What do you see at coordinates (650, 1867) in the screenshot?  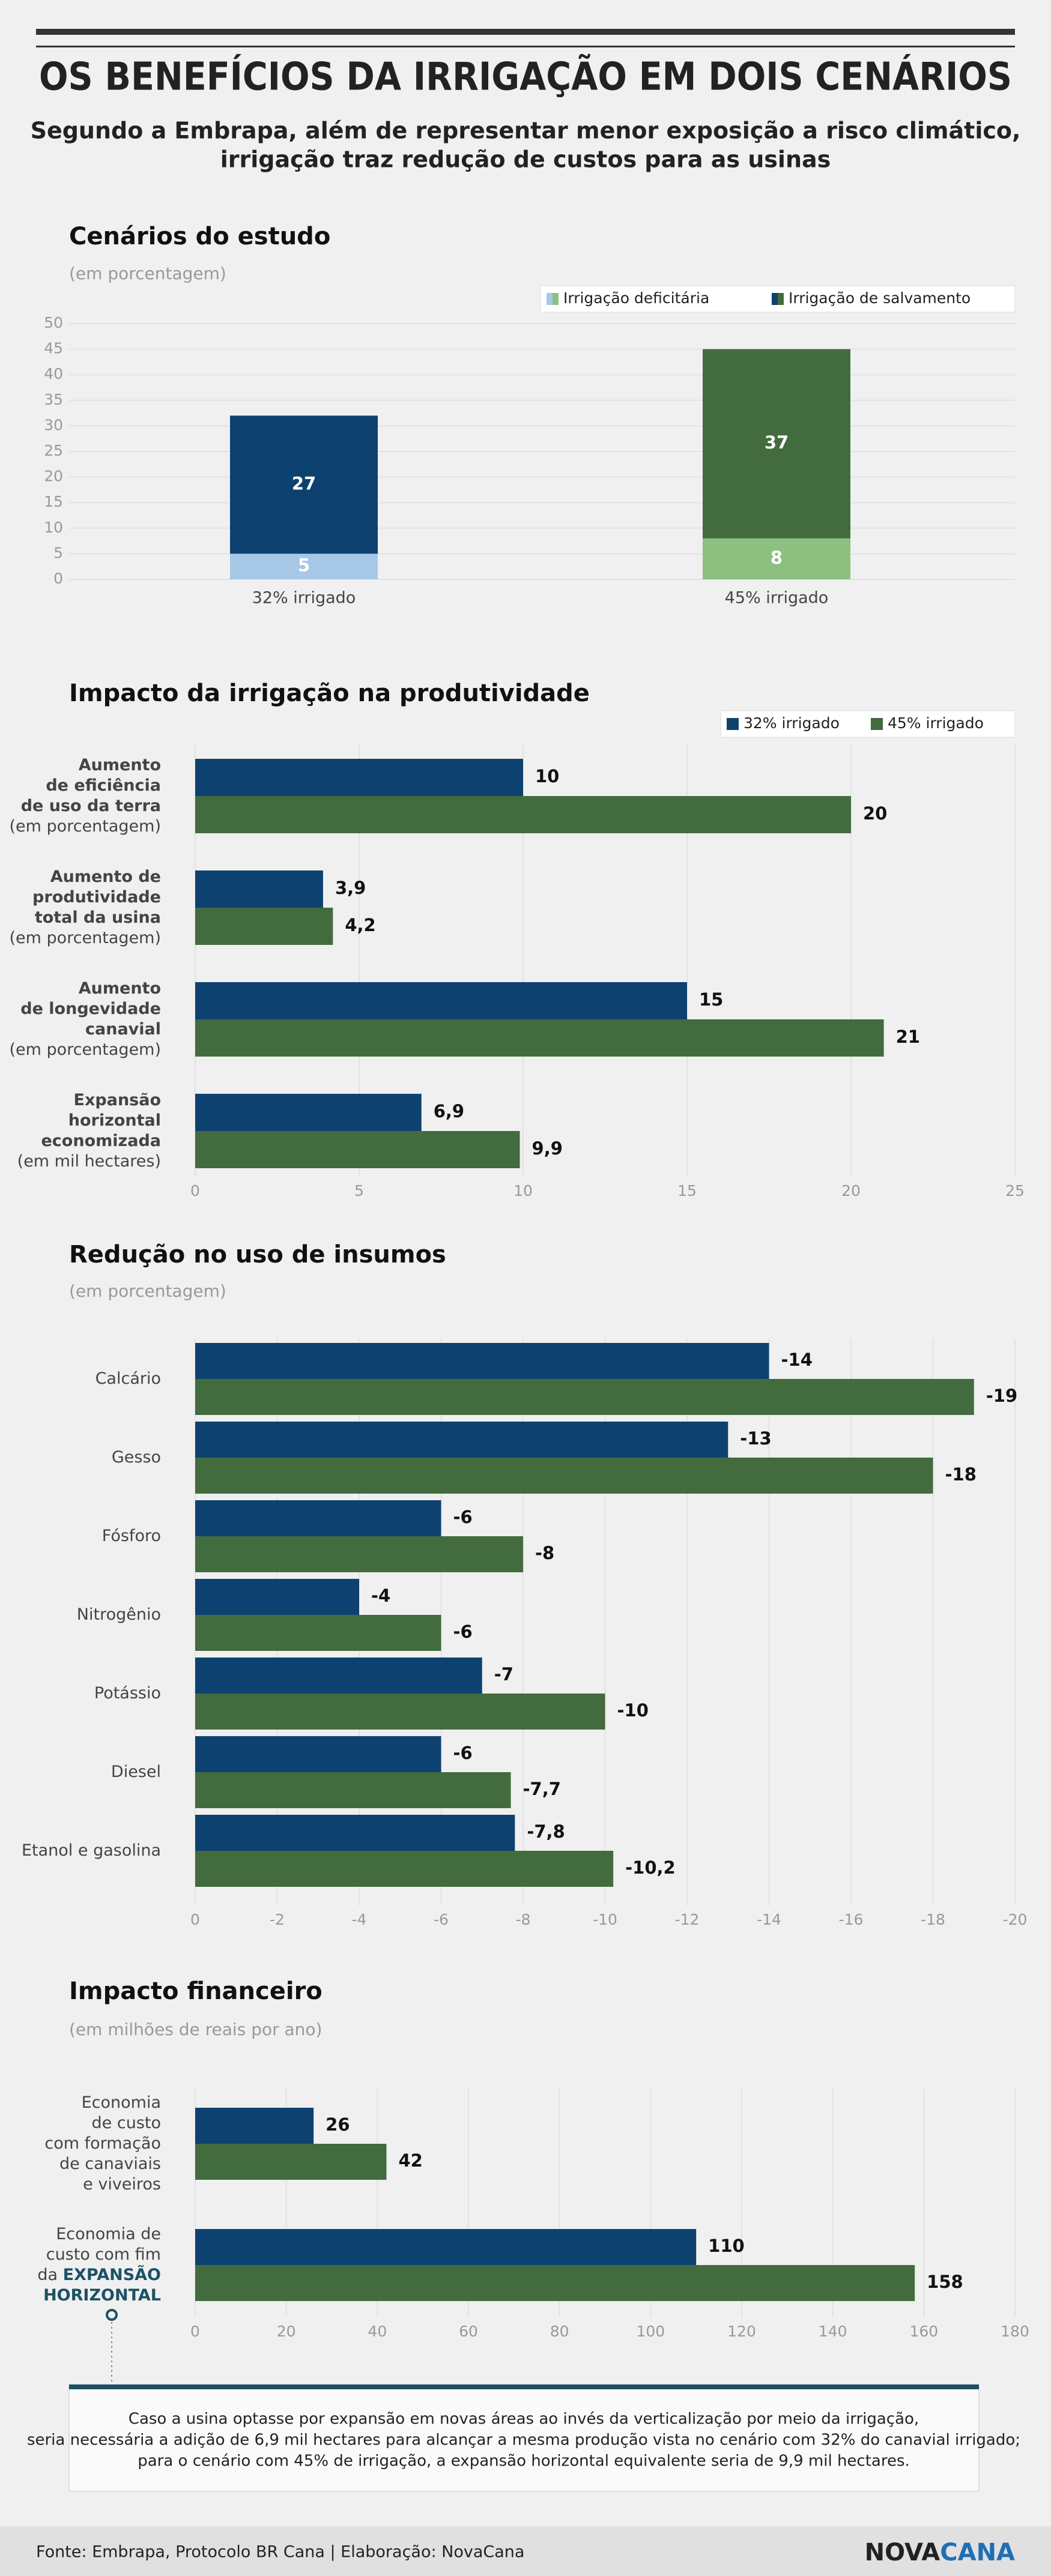 I see `value-label: -10,2` at bounding box center [650, 1867].